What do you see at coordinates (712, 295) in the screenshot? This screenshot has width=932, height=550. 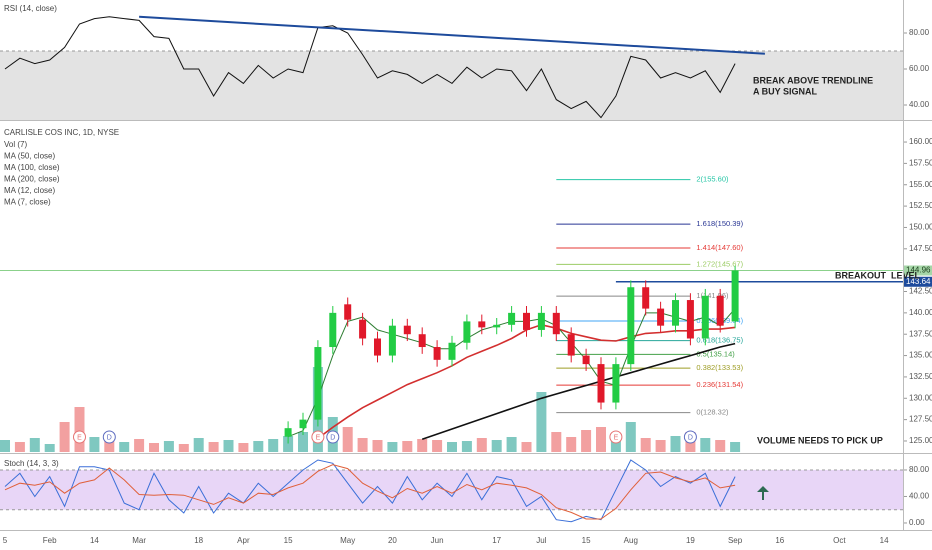 I see `fib-label: 1(141.96)` at bounding box center [712, 295].